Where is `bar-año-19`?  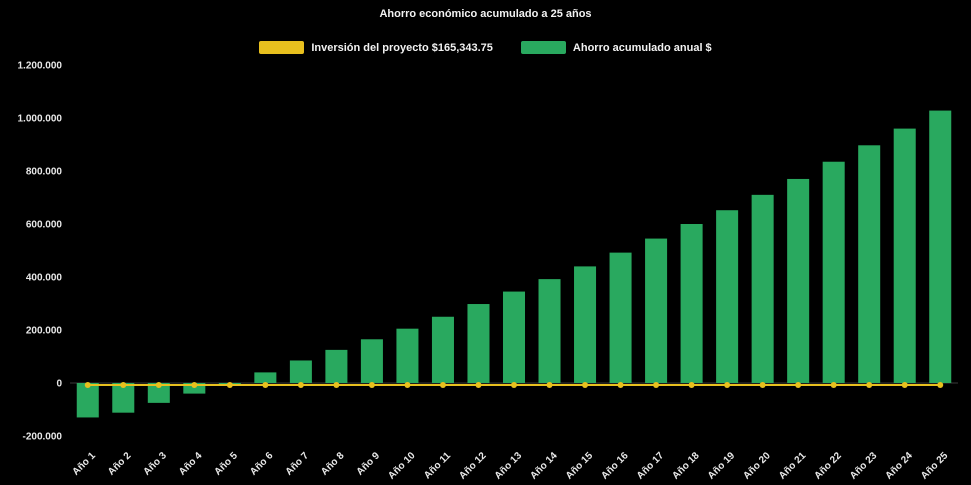
bar-año-19 is located at coordinates (727, 296).